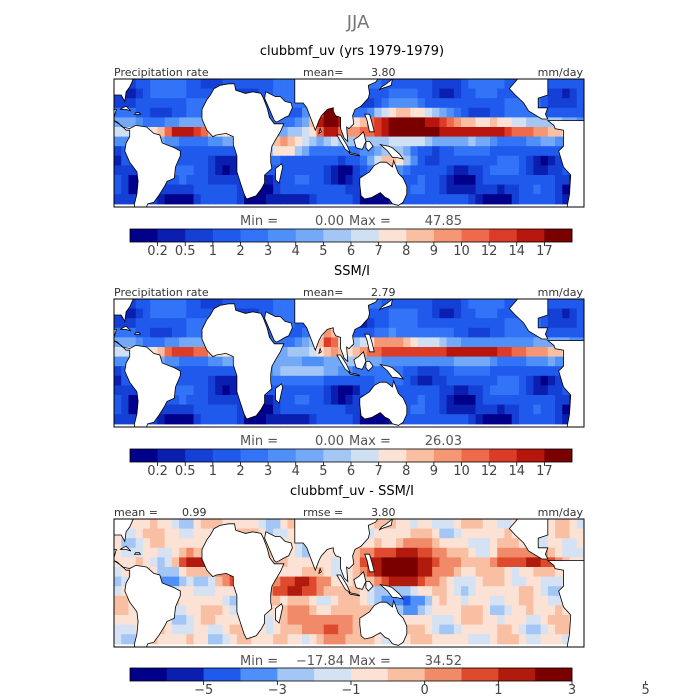  What do you see at coordinates (199, 235) in the screenshot?
I see `colorbar-swatch` at bounding box center [199, 235].